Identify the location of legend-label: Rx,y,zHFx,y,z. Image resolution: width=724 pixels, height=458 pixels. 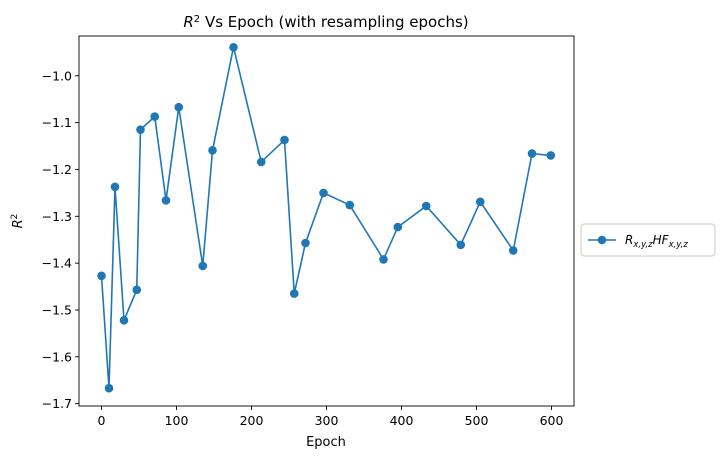
(656, 241).